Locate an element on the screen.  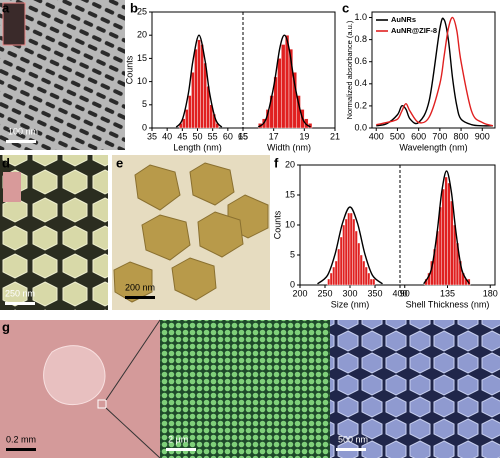
y-tick-label: 25 is located at coordinates (142, 11).